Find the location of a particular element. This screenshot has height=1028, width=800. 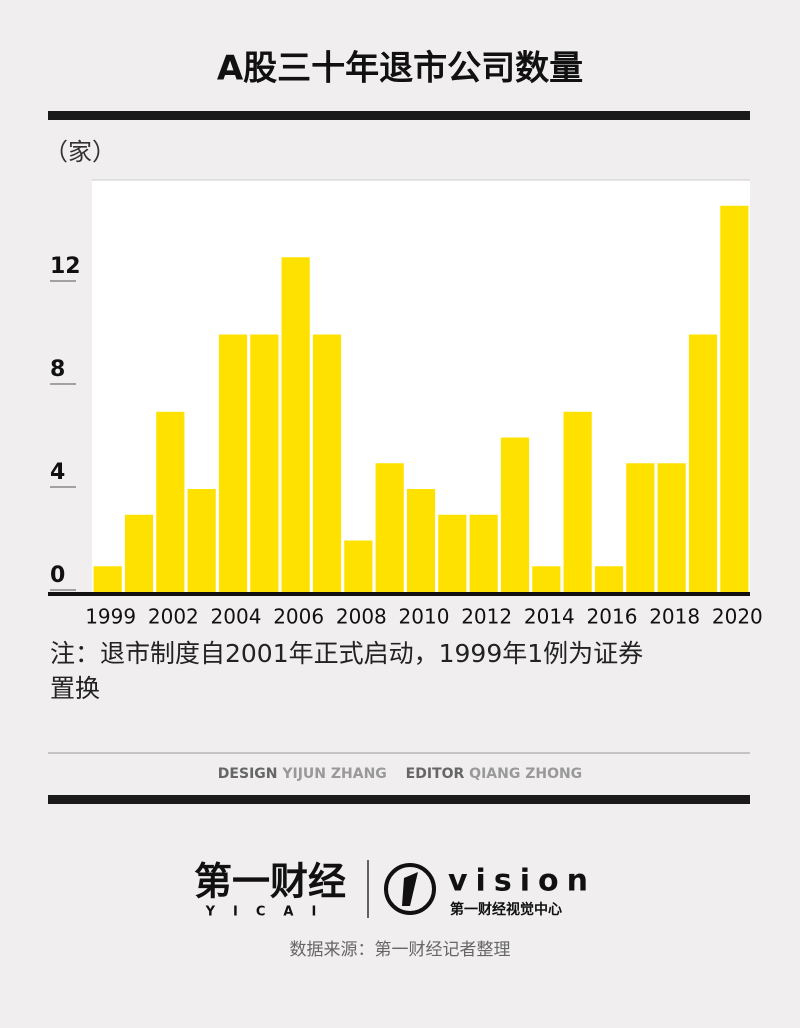

editor: QIANG ZHONG is located at coordinates (525, 774).